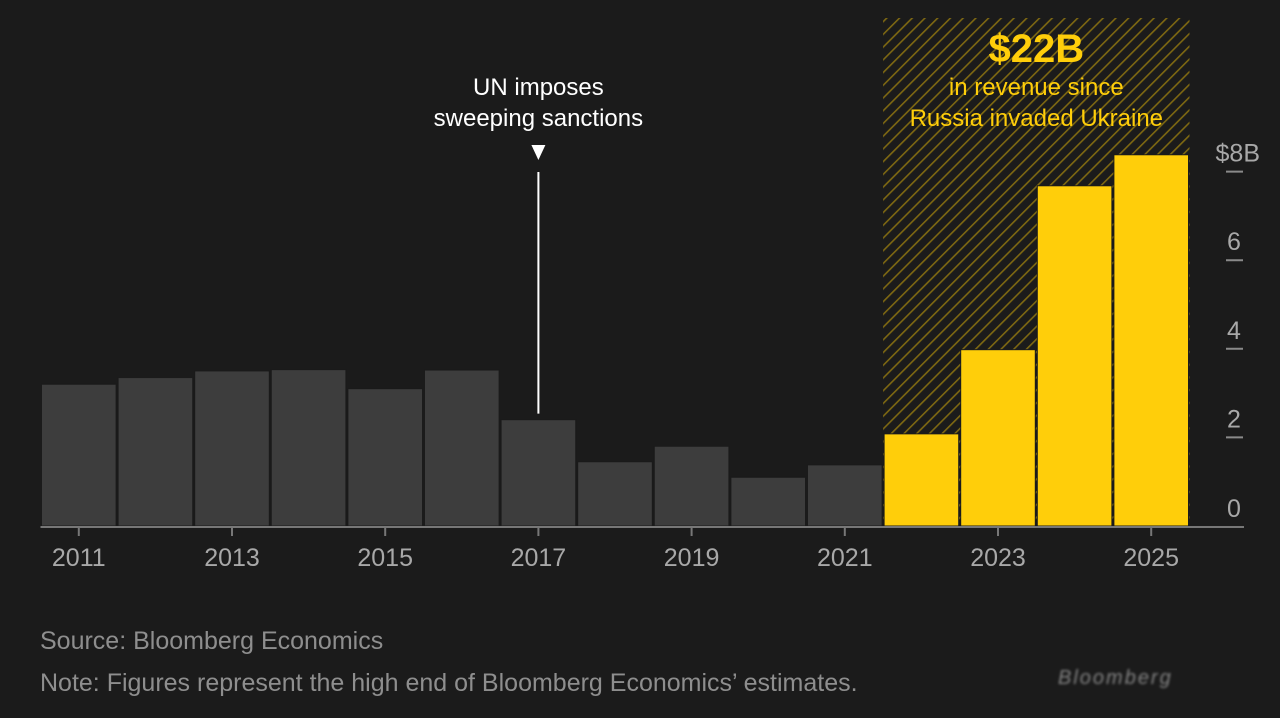 This screenshot has width=1280, height=718. I want to click on sanctions-annotation: UN imposes sweeping sanctions, so click(538, 244).